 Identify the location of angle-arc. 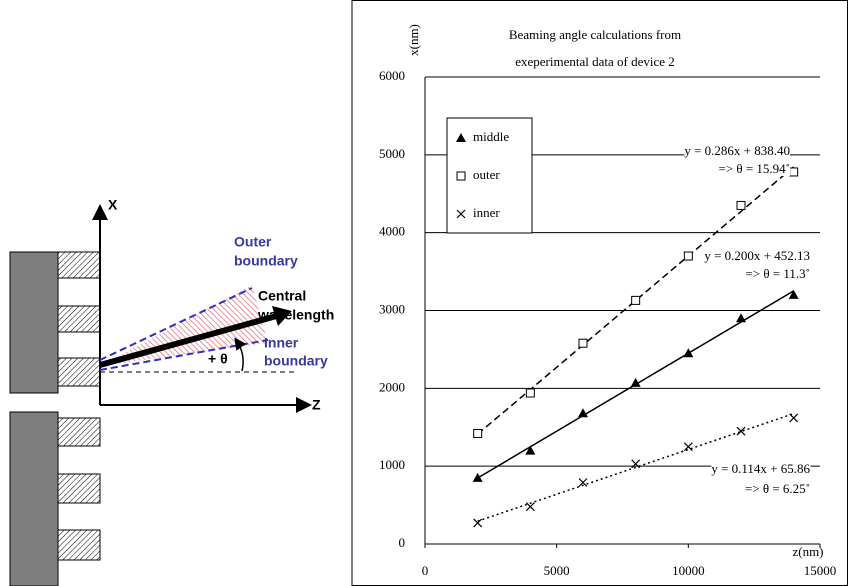
(240, 354).